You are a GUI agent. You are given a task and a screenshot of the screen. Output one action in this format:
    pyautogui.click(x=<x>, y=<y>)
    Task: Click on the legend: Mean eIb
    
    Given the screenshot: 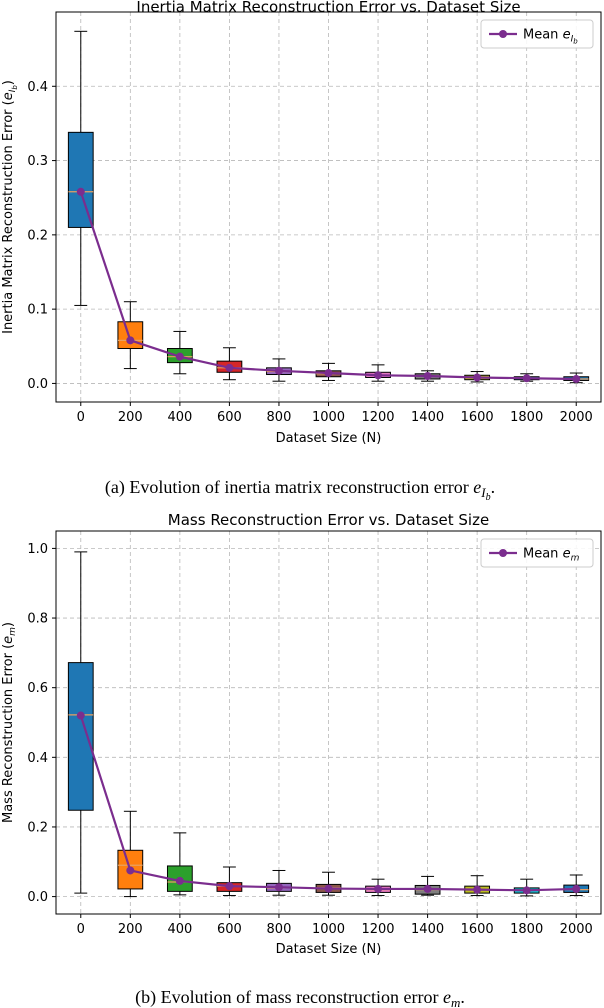 What is the action you would take?
    pyautogui.click(x=537, y=34)
    